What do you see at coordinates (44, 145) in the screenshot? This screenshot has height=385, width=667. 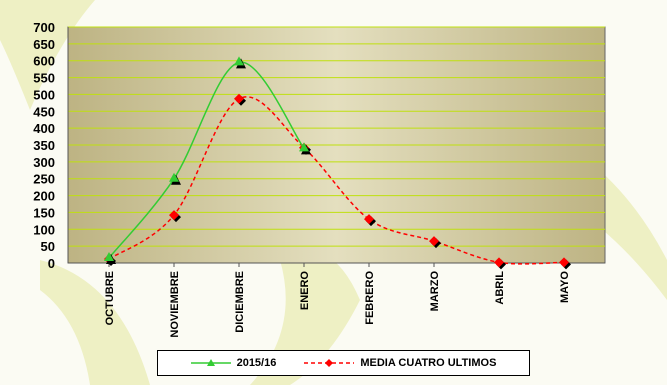 I see `y-tick-label: 350` at bounding box center [44, 145].